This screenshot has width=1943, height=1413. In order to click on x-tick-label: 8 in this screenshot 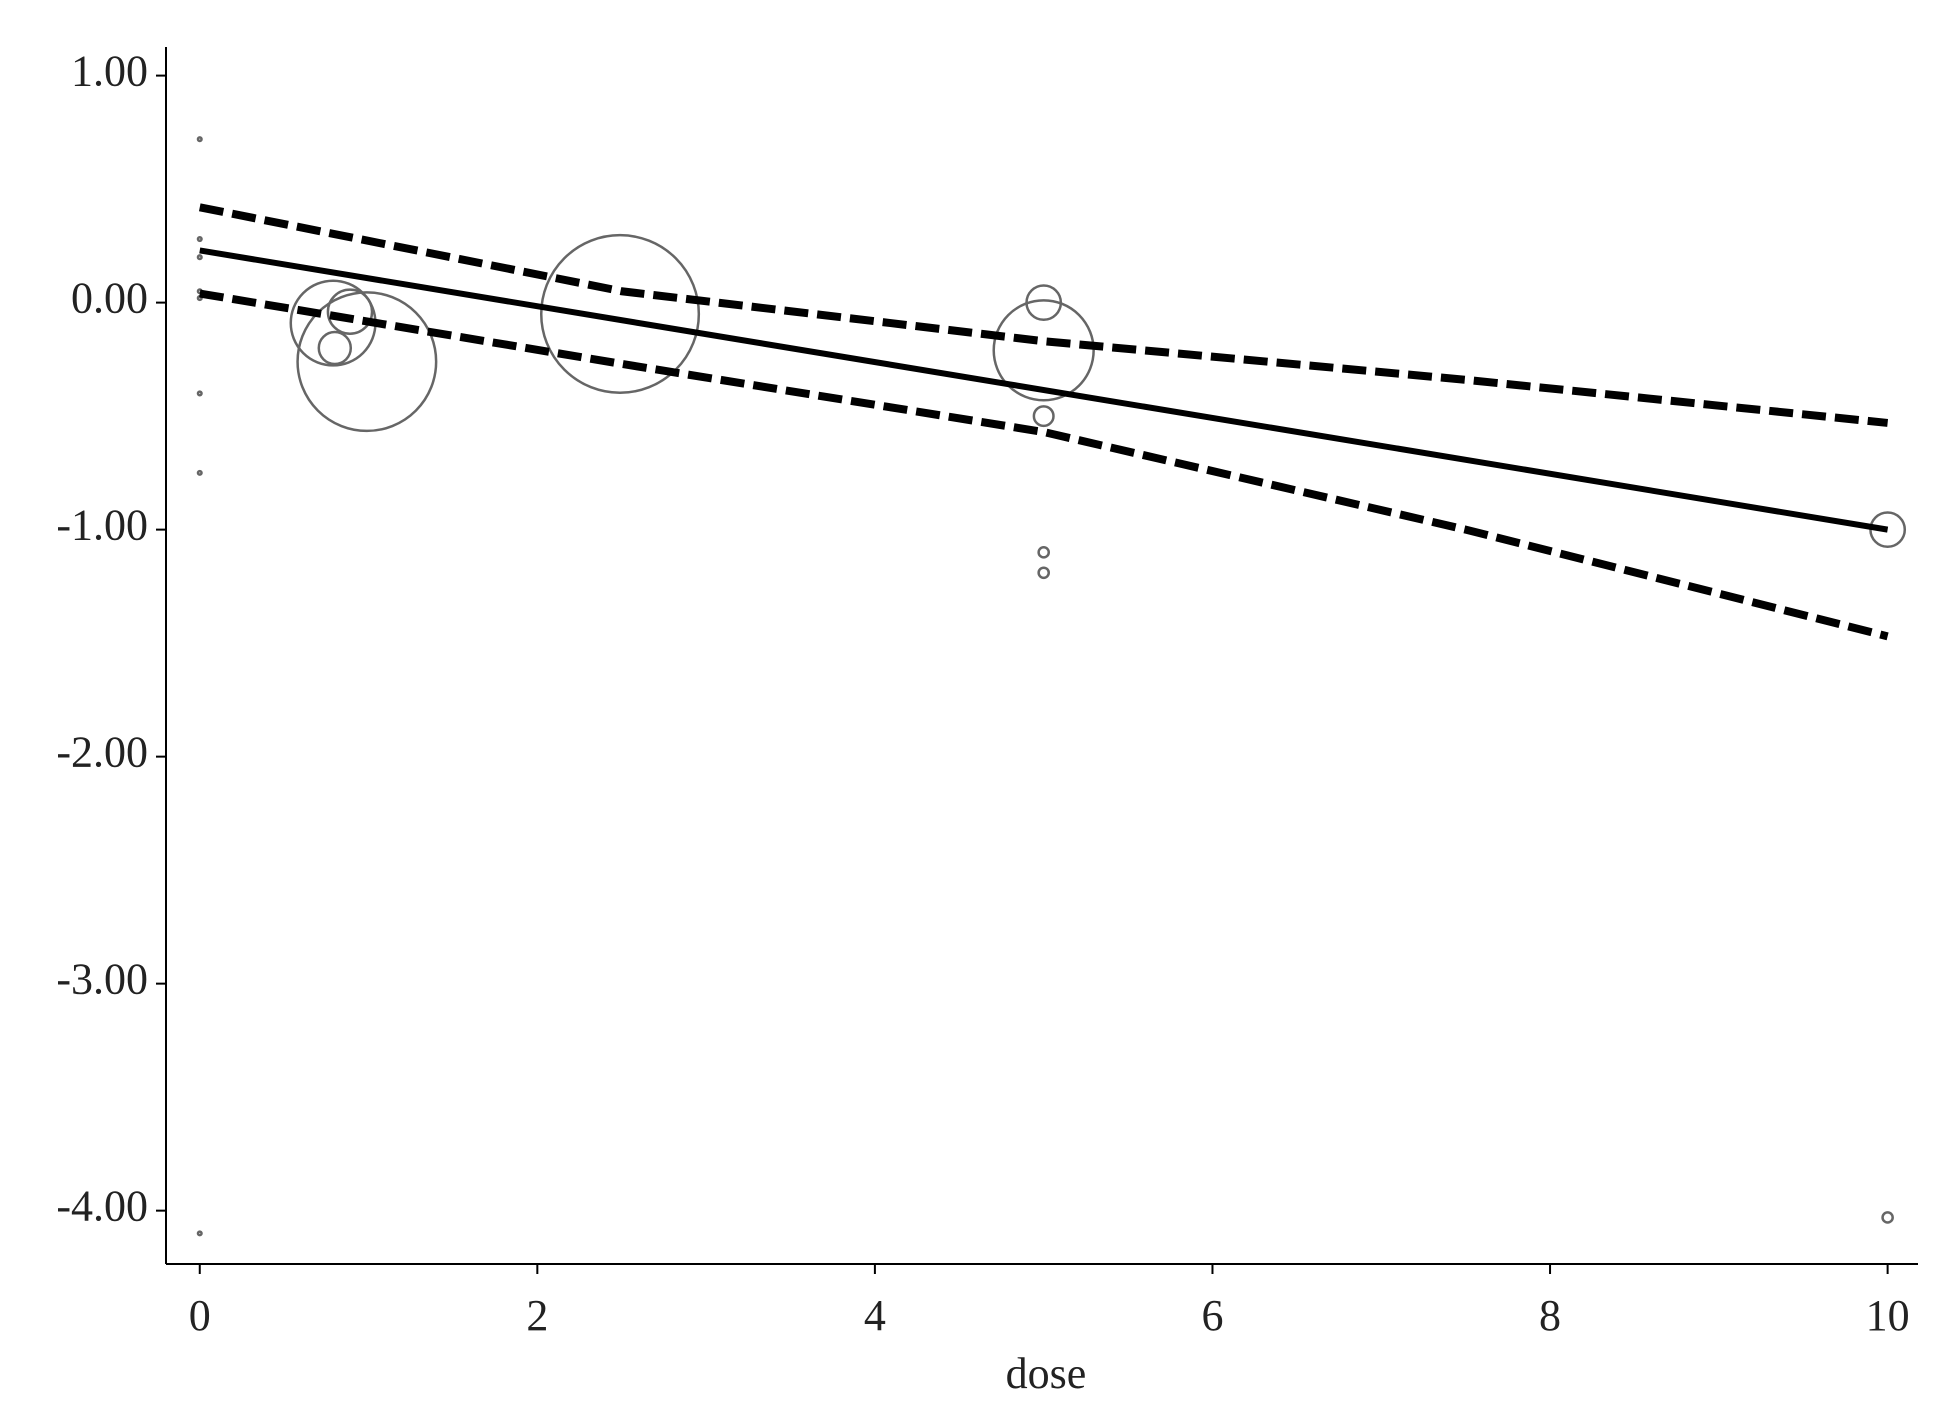, I will do `click(1550, 1315)`.